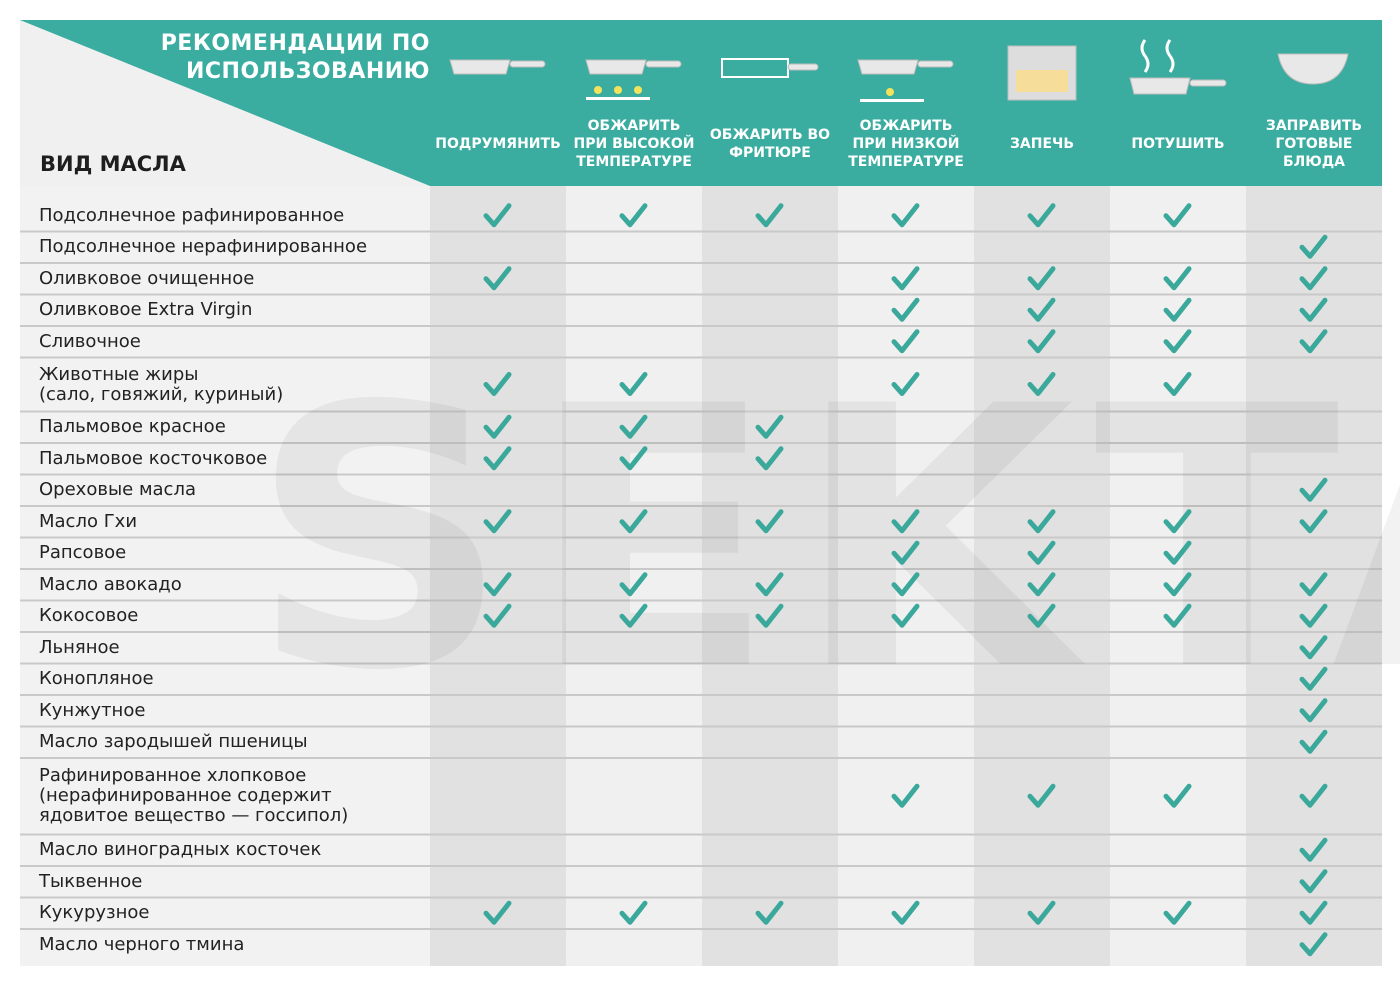  I want to click on row-label: Конопляное, so click(96, 679).